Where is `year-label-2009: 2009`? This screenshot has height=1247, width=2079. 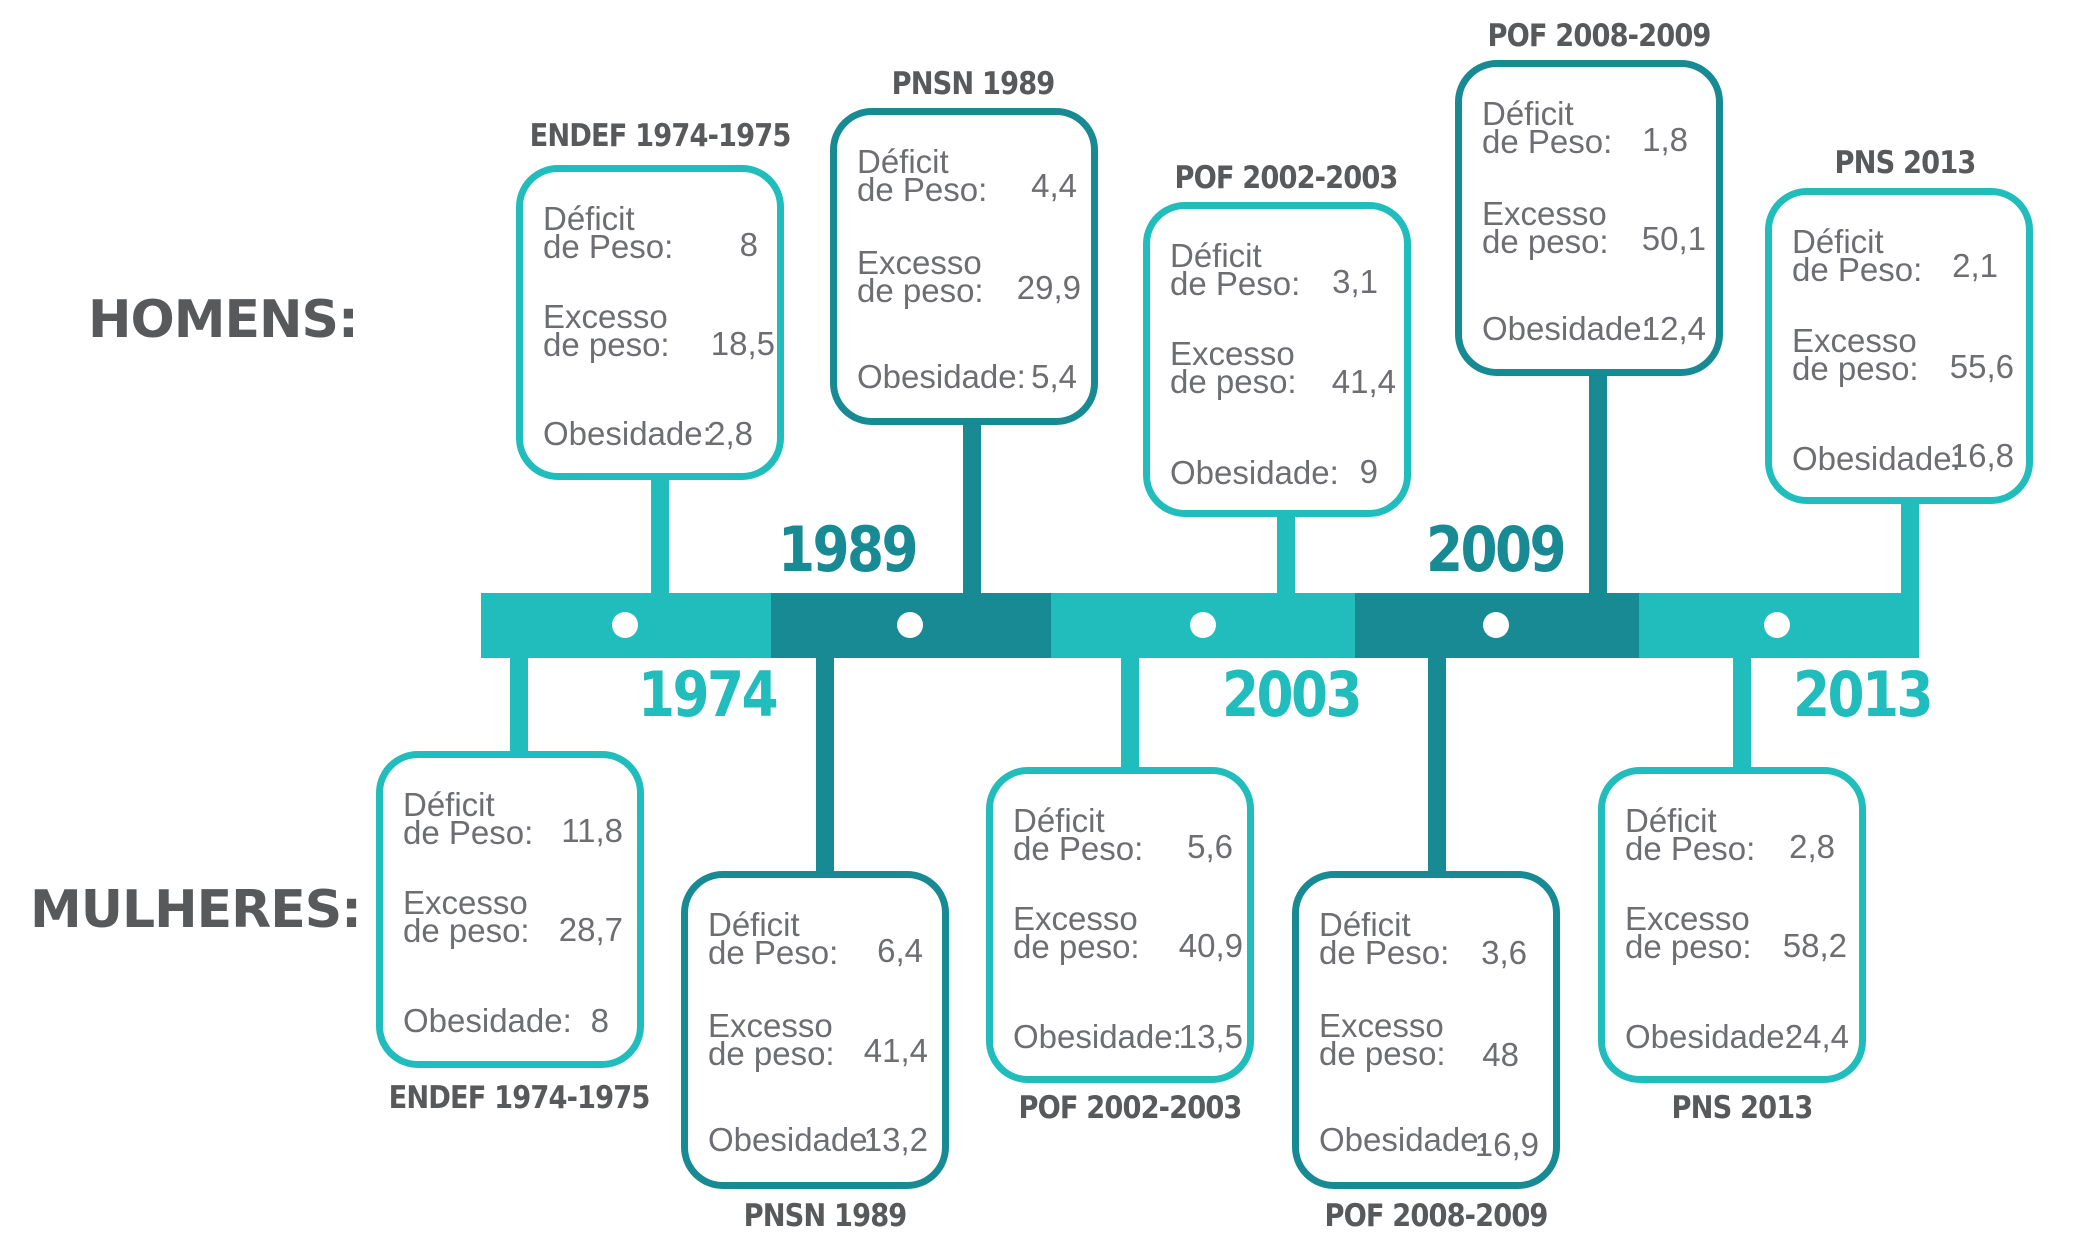
year-label-2009: 2009 is located at coordinates (1496, 549).